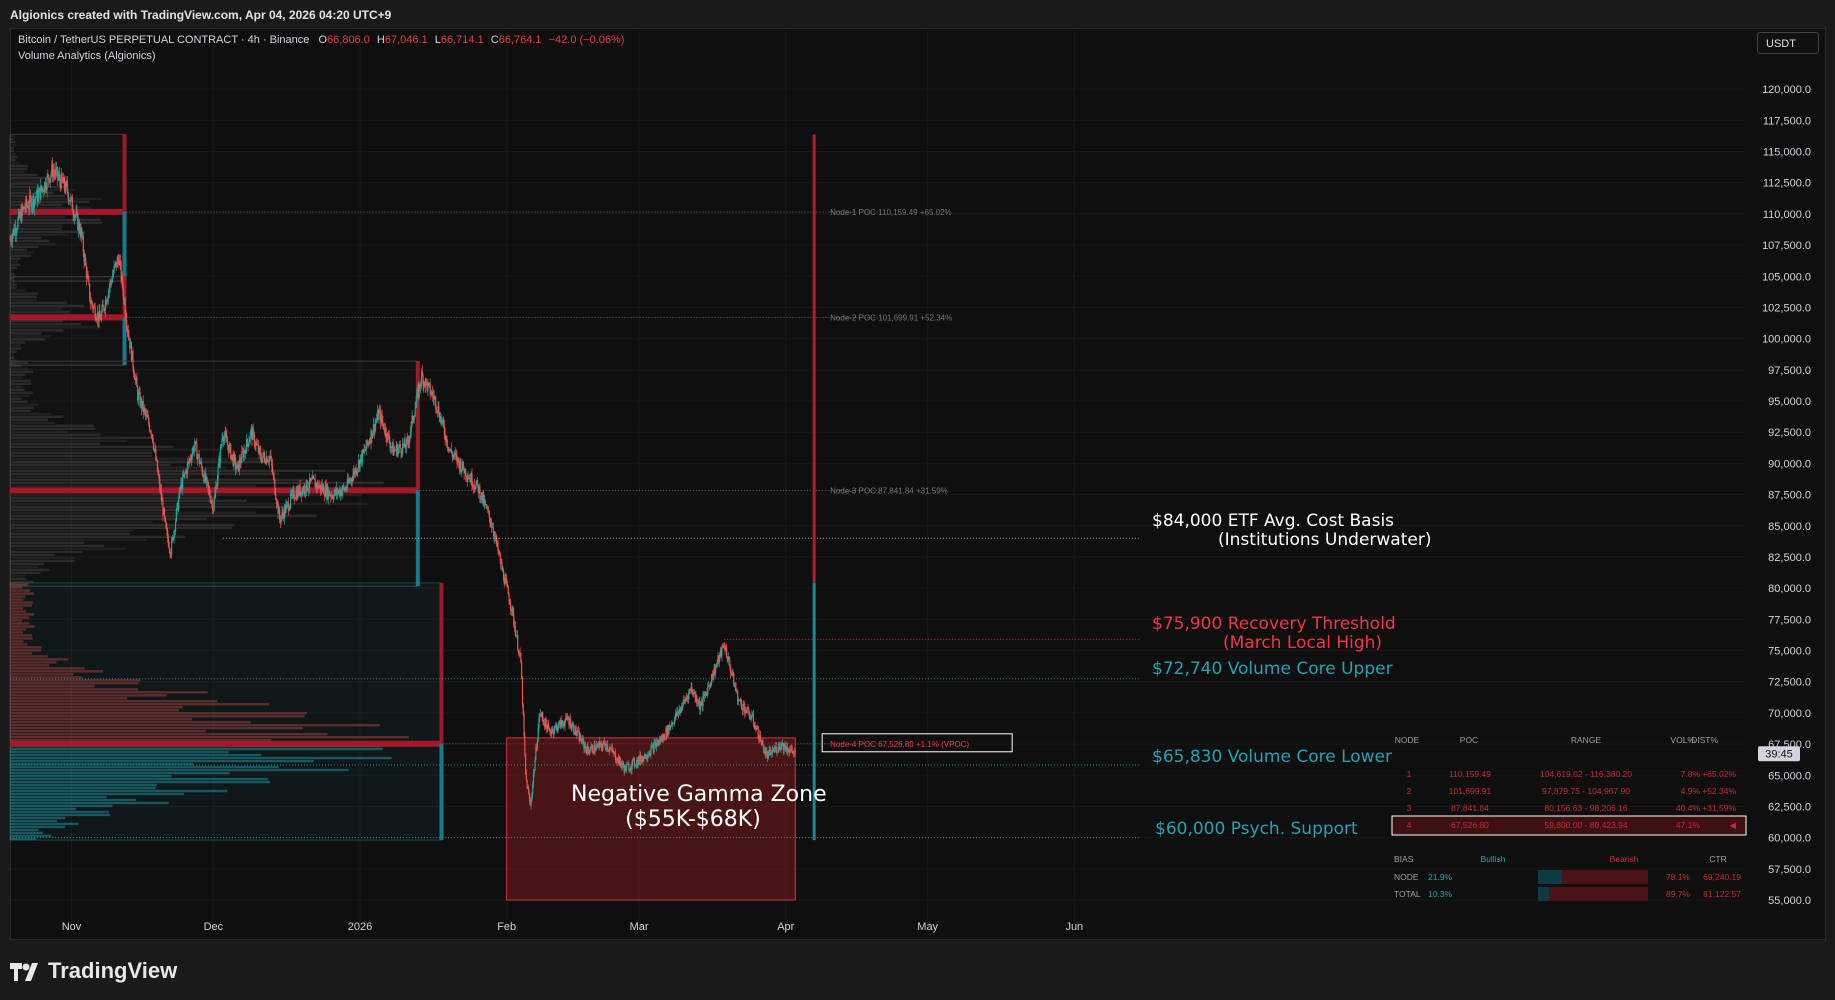 The height and width of the screenshot is (1000, 1835). What do you see at coordinates (225, 711) in the screenshot?
I see `profile-box` at bounding box center [225, 711].